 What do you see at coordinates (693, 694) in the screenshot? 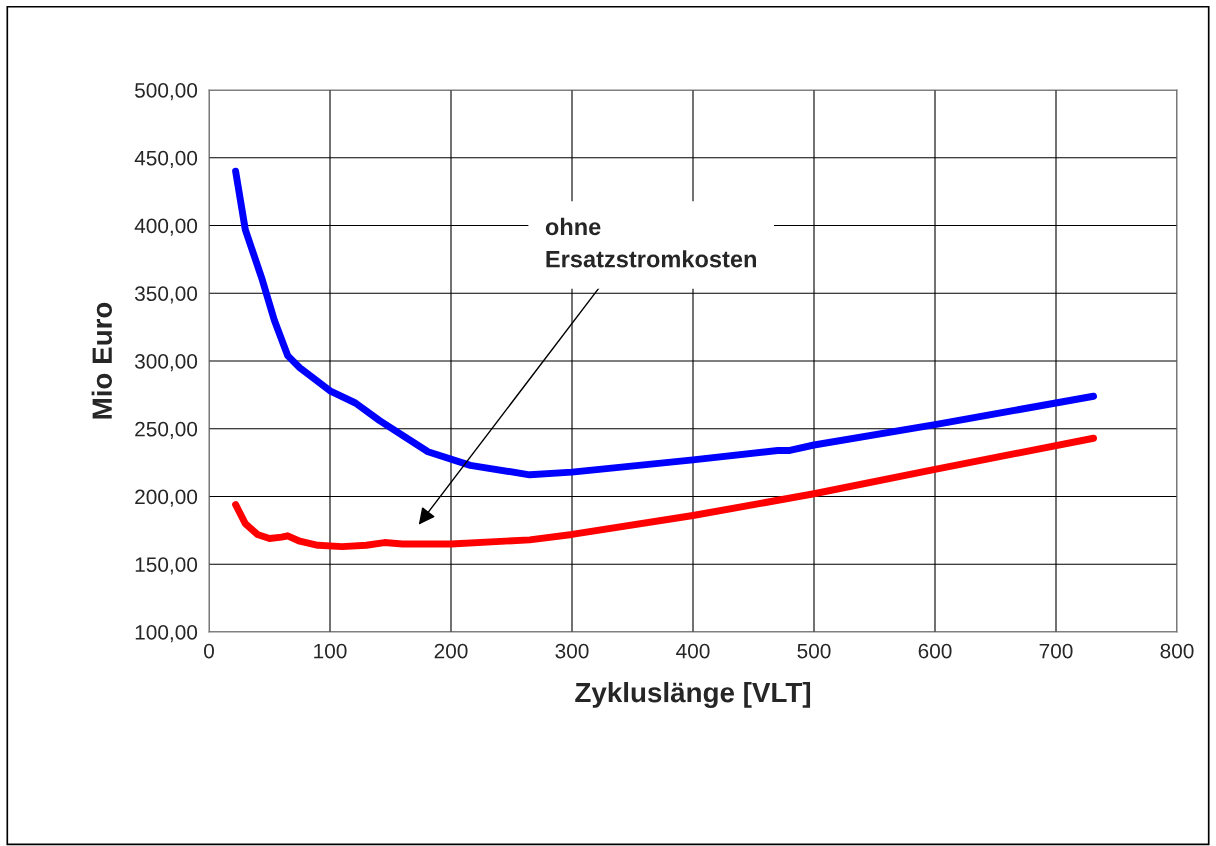
I see `x-axis-title: Zykluslänge [VLT]` at bounding box center [693, 694].